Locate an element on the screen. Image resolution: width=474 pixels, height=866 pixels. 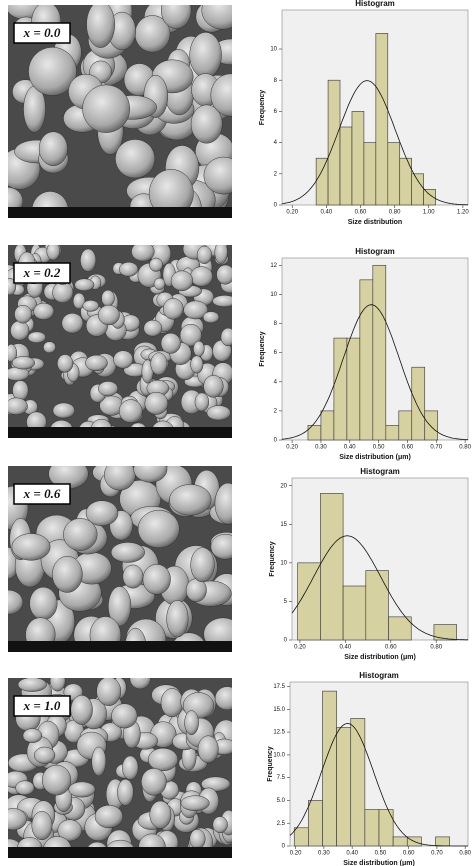
y-tick-label: 15.0 is located at coordinates (279, 710).